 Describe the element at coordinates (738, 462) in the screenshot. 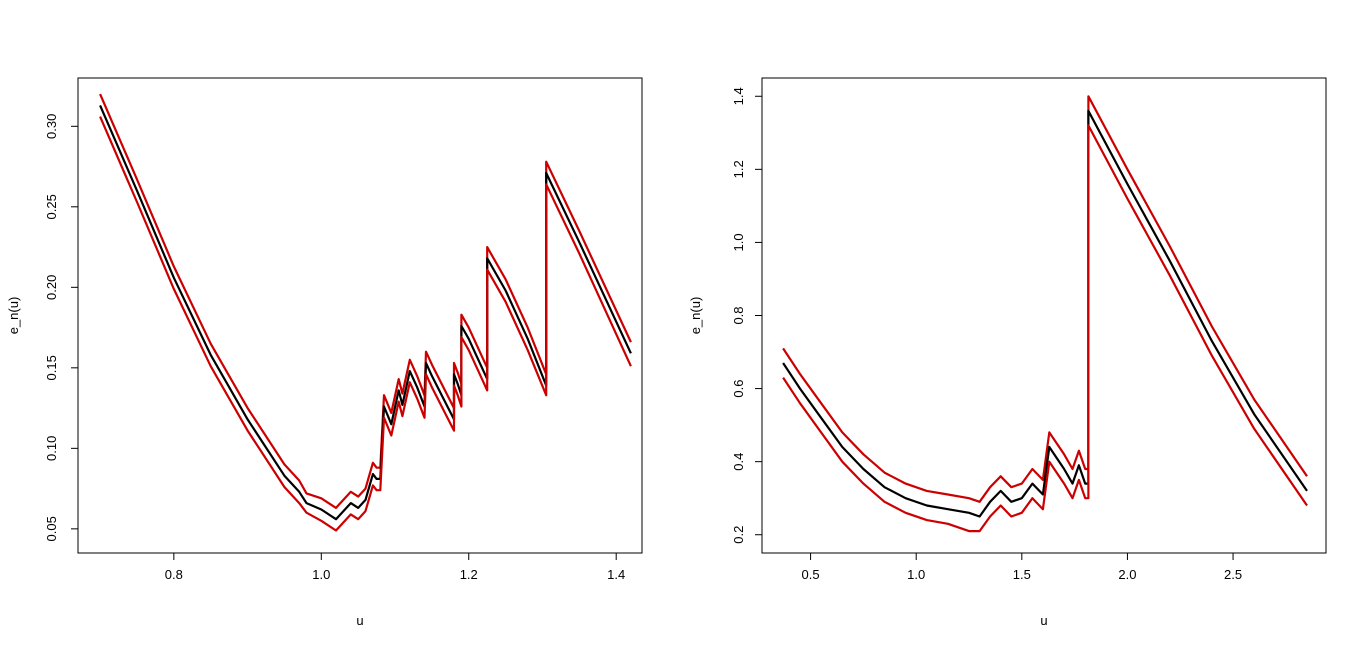

I see `y-tick-label: 0.4` at that location.